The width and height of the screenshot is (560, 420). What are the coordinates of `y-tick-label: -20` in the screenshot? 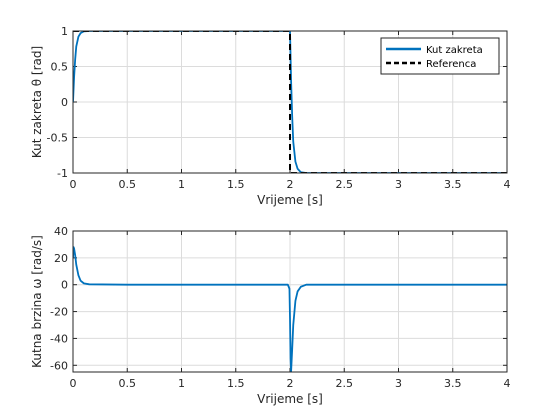 It's located at (59, 312).